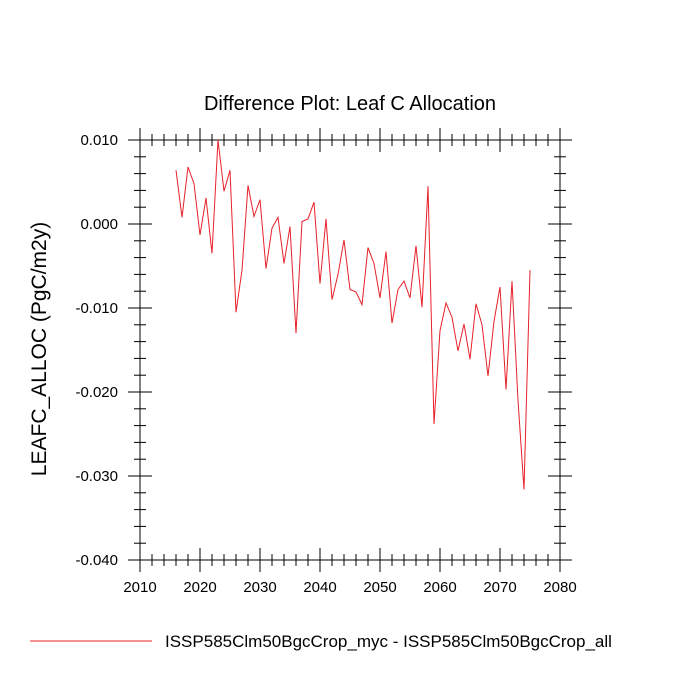 The image size is (700, 700). What do you see at coordinates (199, 587) in the screenshot?
I see `x-tick-label: 2020` at bounding box center [199, 587].